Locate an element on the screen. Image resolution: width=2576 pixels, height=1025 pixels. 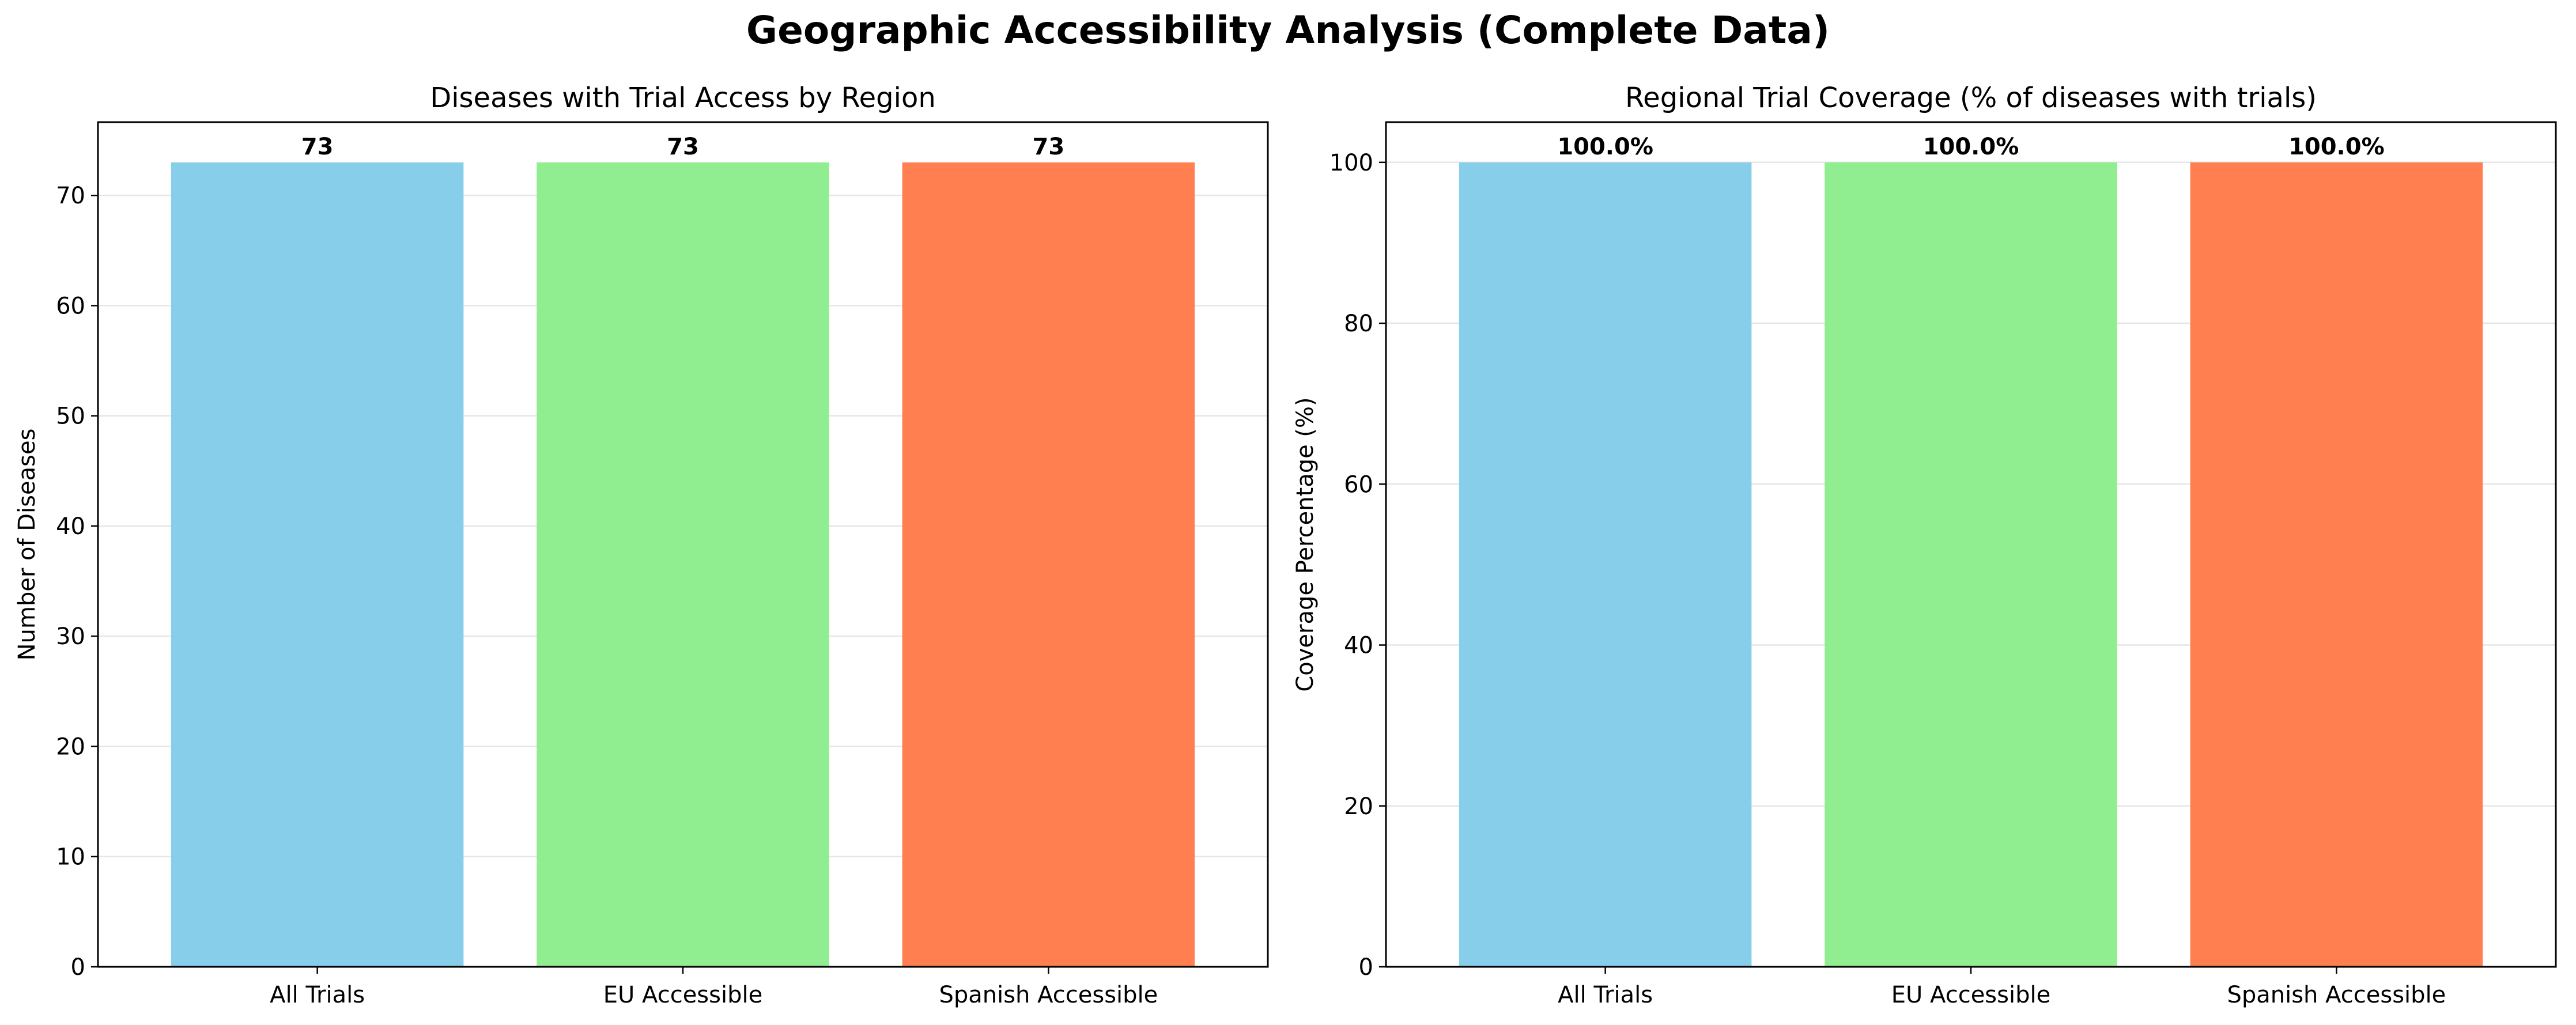
chart-title: Diseases with Trial Access by Region is located at coordinates (683, 98).